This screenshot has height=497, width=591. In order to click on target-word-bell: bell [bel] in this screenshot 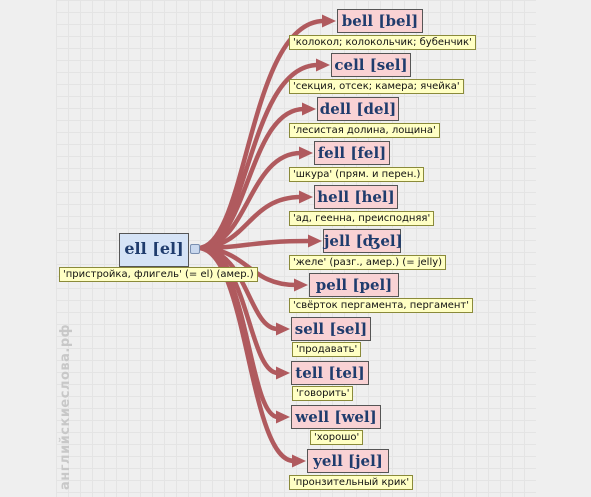, I will do `click(380, 21)`.